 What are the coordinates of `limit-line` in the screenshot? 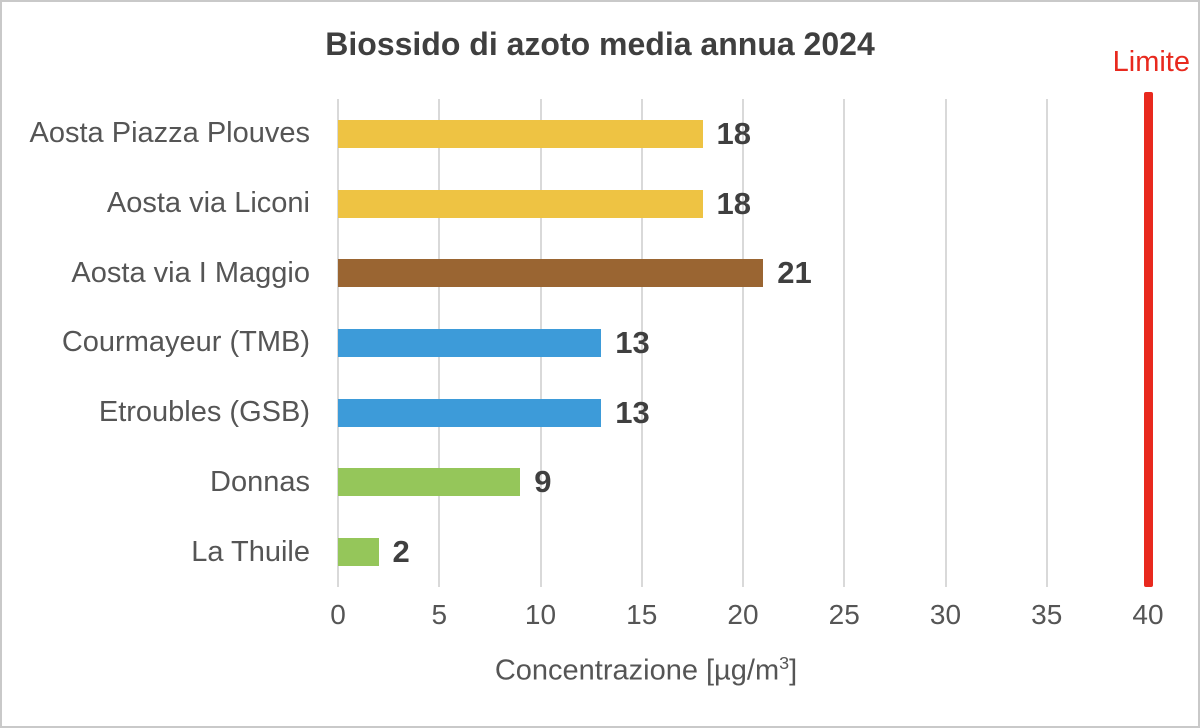 It's located at (1148, 339).